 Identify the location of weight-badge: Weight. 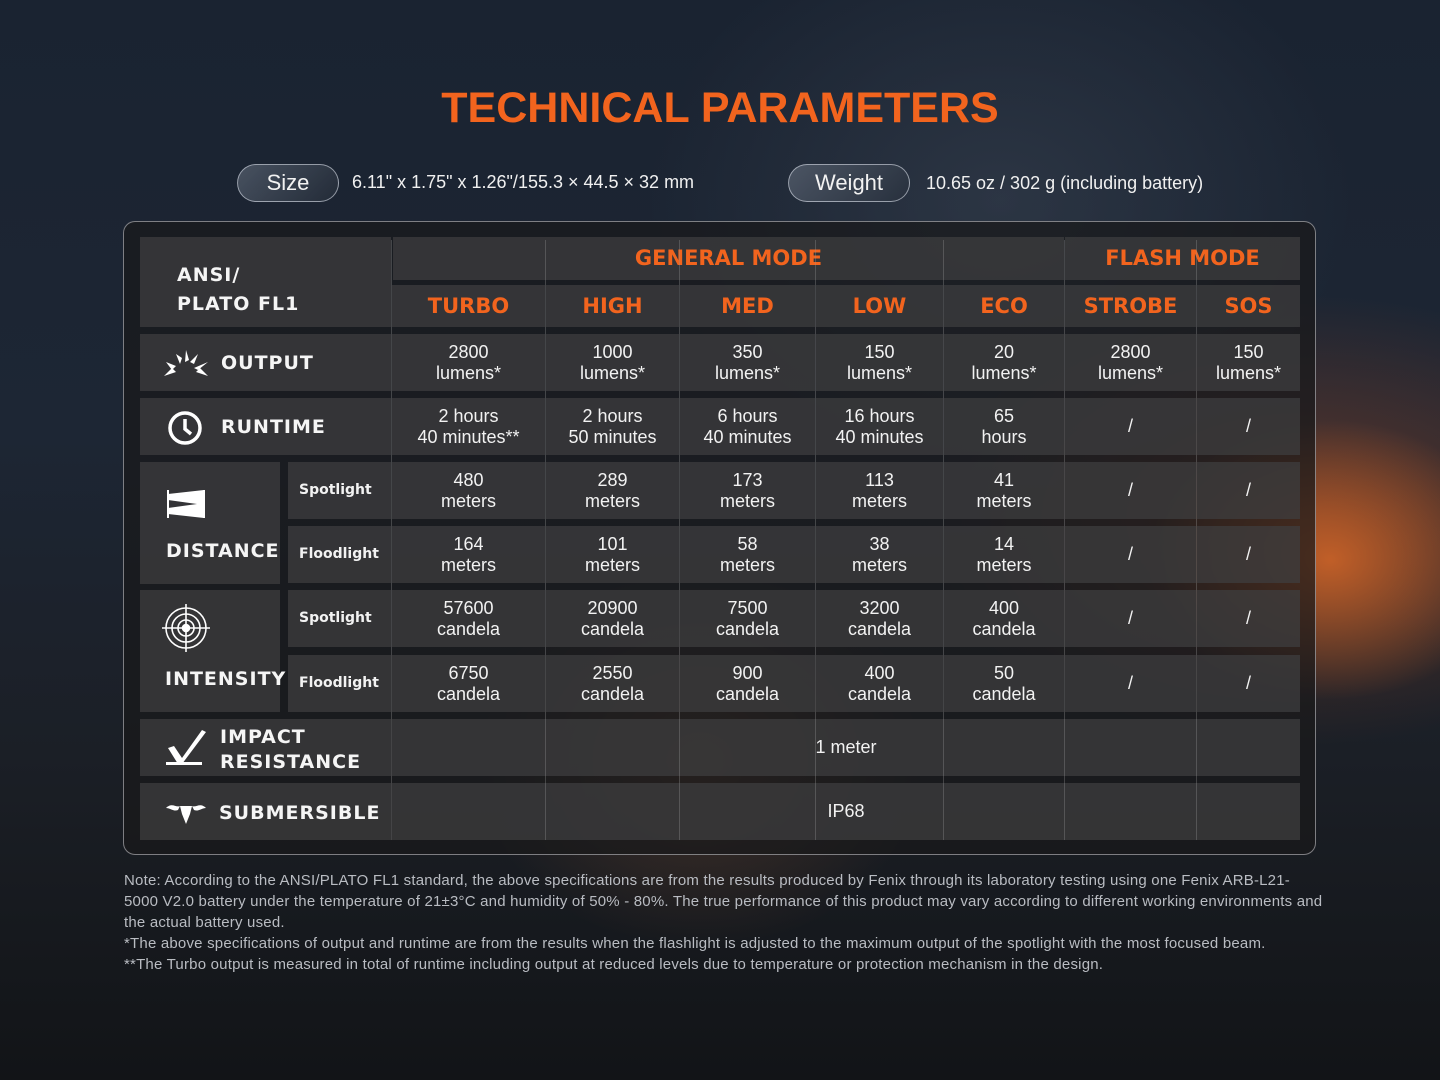
(849, 183).